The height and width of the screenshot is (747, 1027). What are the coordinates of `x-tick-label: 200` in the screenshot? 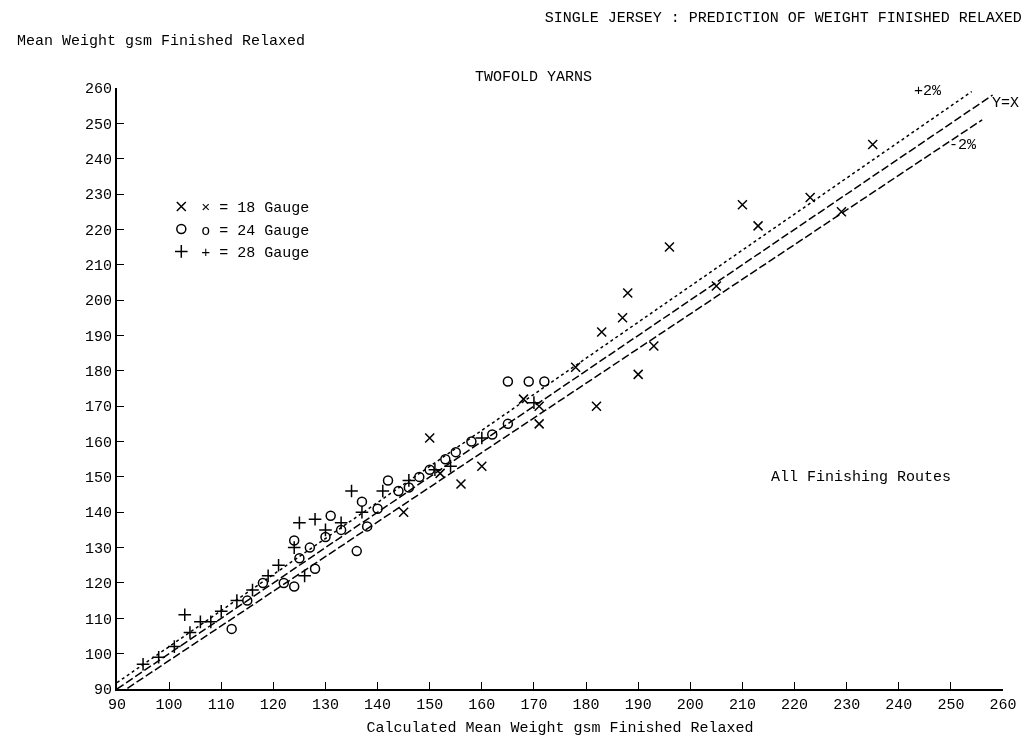 It's located at (690, 705).